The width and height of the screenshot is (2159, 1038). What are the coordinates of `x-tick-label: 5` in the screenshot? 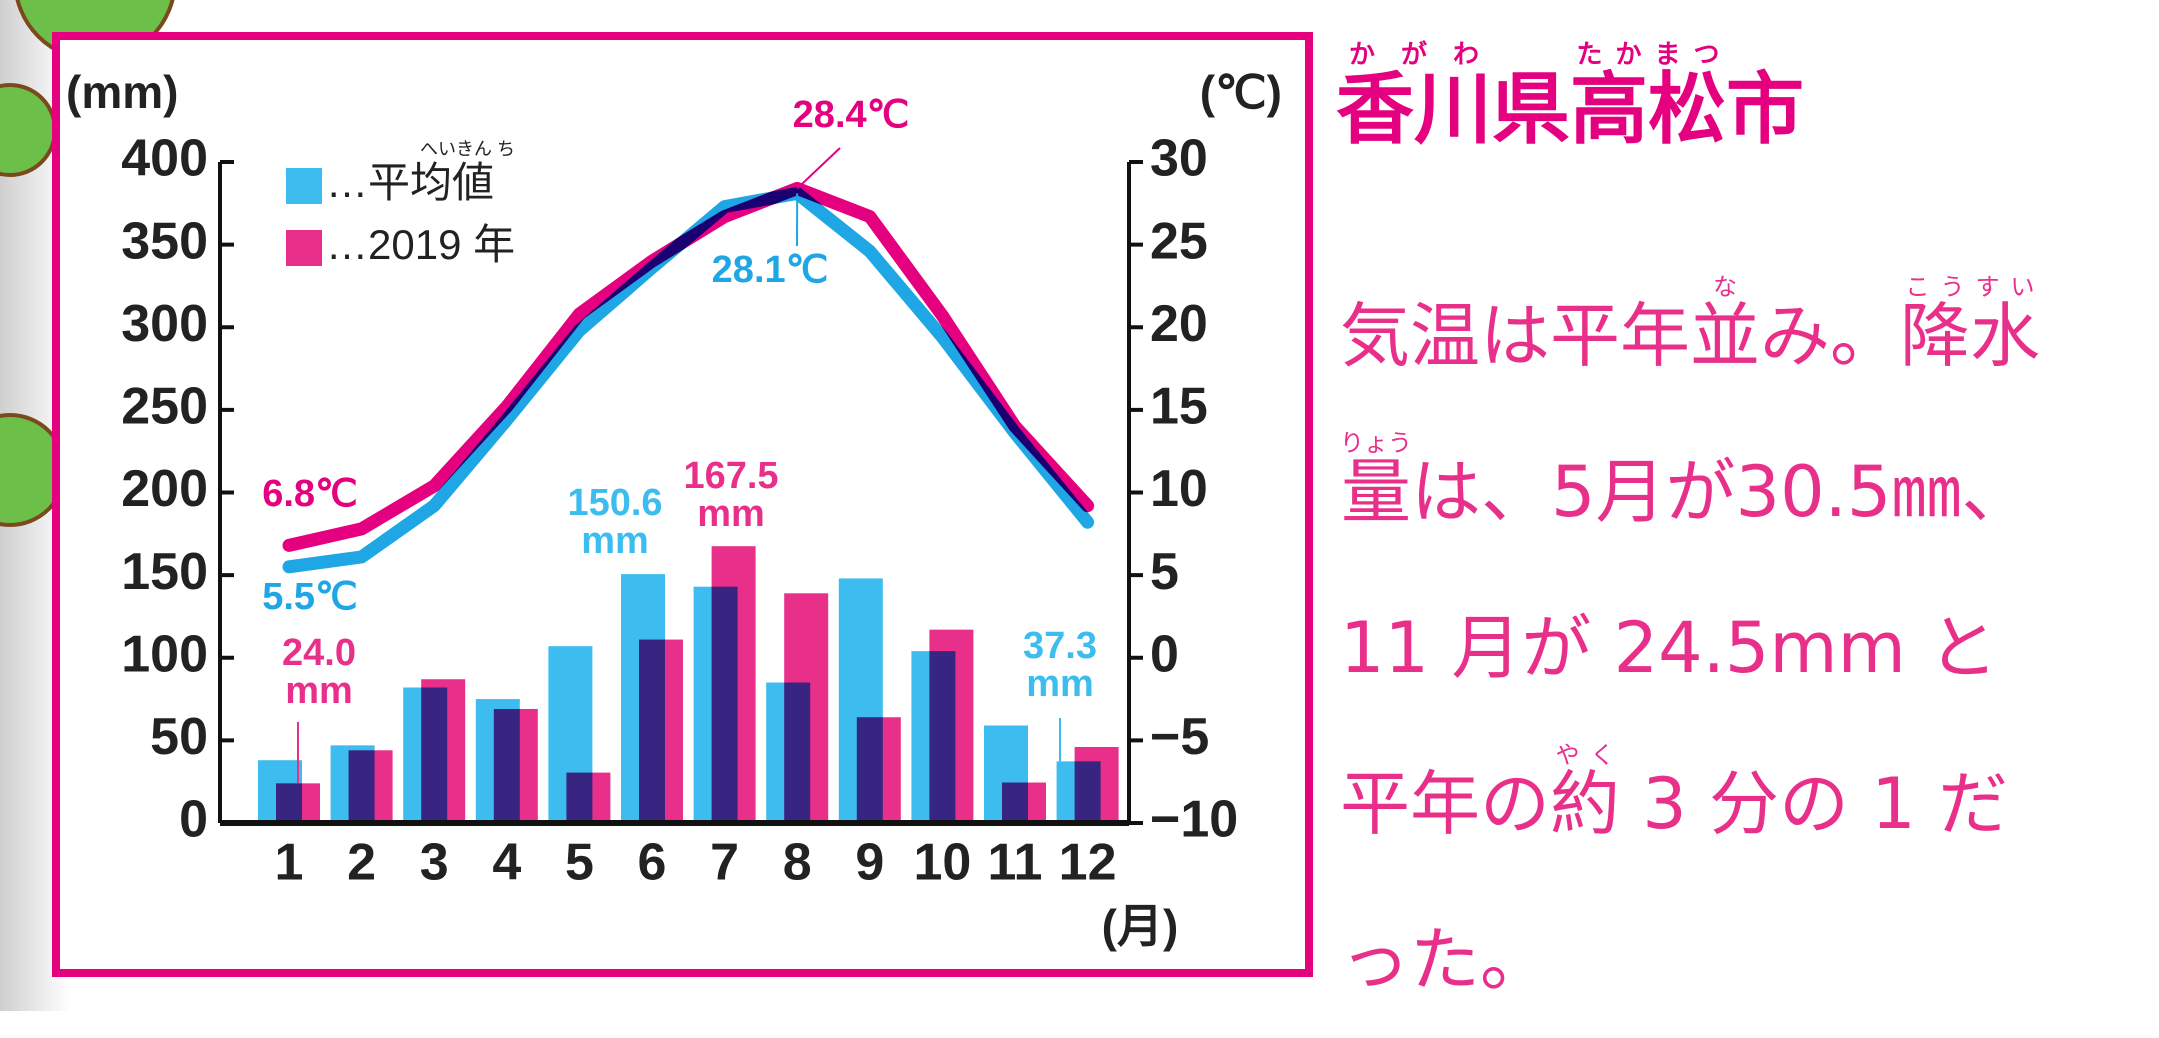 It's located at (579, 863).